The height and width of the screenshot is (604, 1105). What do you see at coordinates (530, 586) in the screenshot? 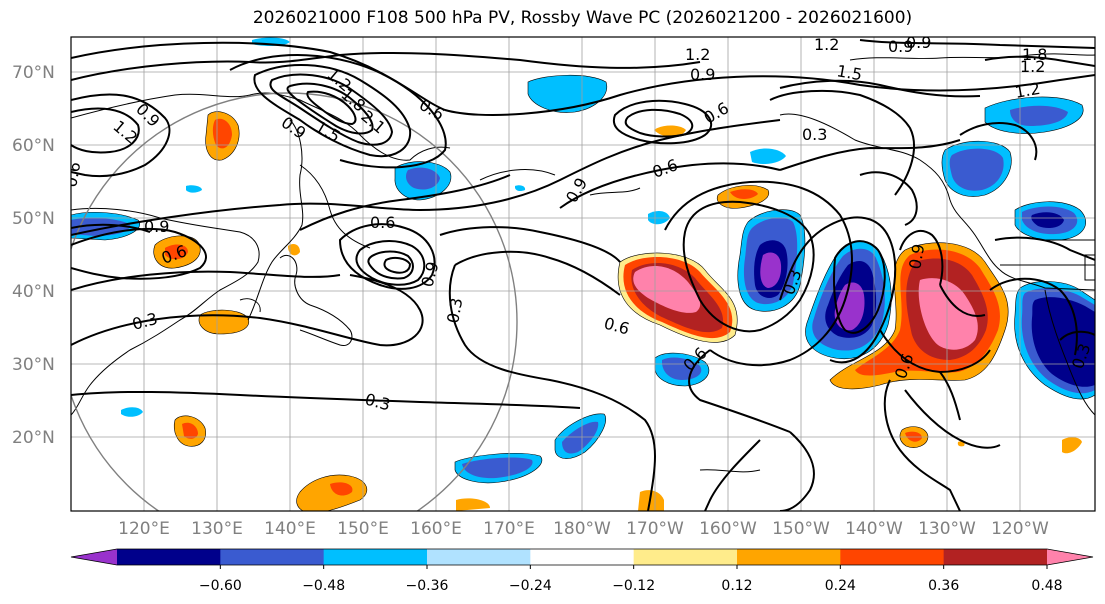
I see `colorbar-tick-label: −0.24` at bounding box center [530, 586].